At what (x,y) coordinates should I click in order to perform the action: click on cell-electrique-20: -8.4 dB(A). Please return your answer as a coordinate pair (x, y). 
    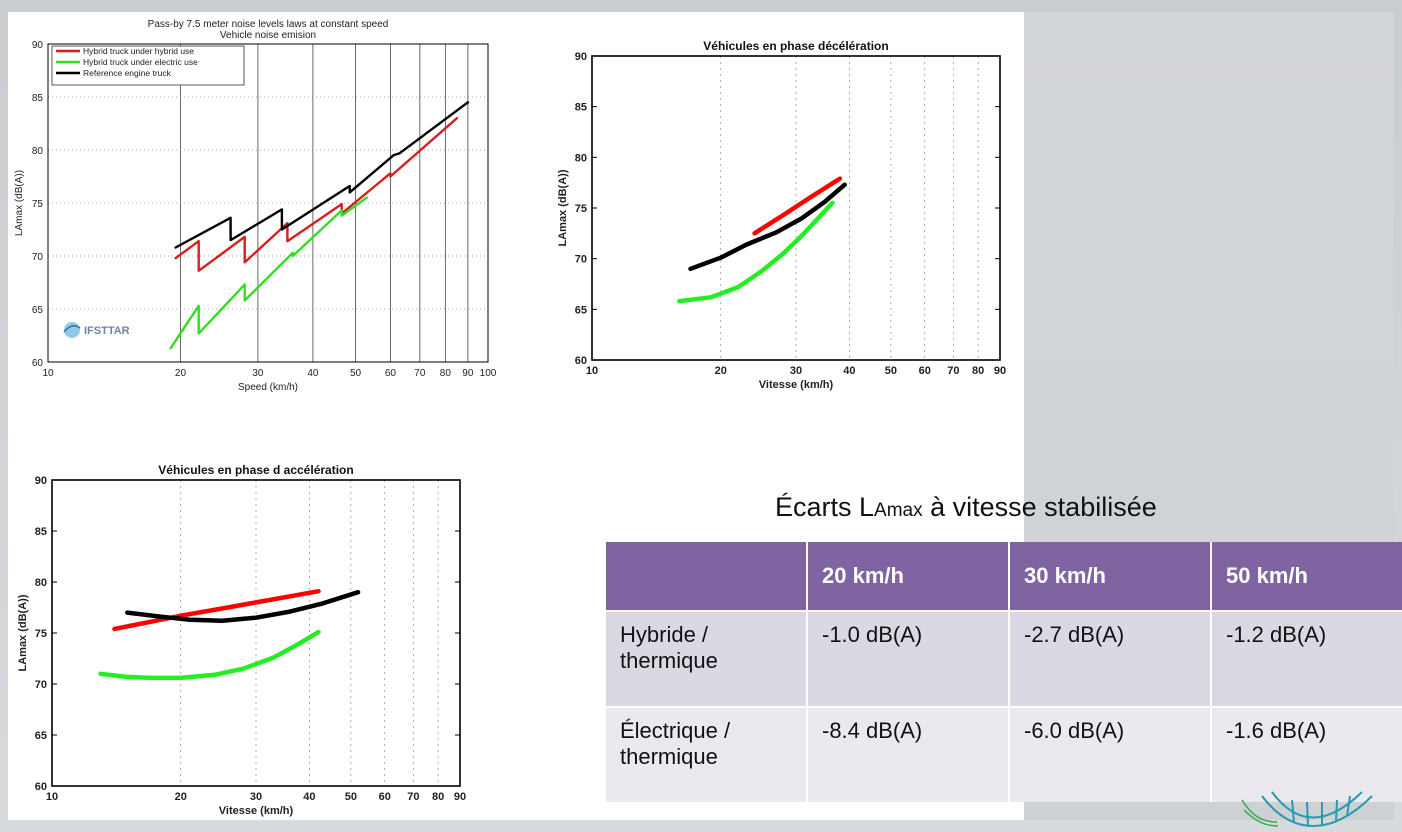
    Looking at the image, I should click on (909, 754).